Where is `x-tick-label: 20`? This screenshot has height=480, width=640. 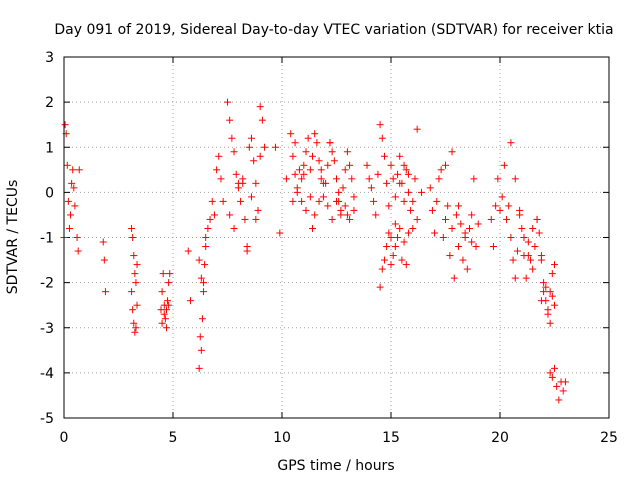 x-tick-label: 20 is located at coordinates (500, 438).